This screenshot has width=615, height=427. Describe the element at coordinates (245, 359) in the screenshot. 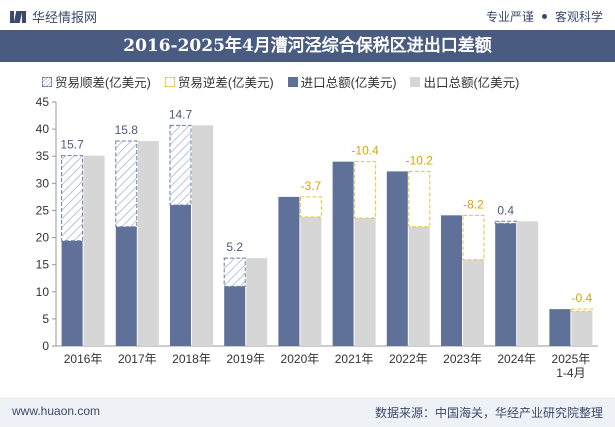

I see `x-tick-label: 2019年` at that location.